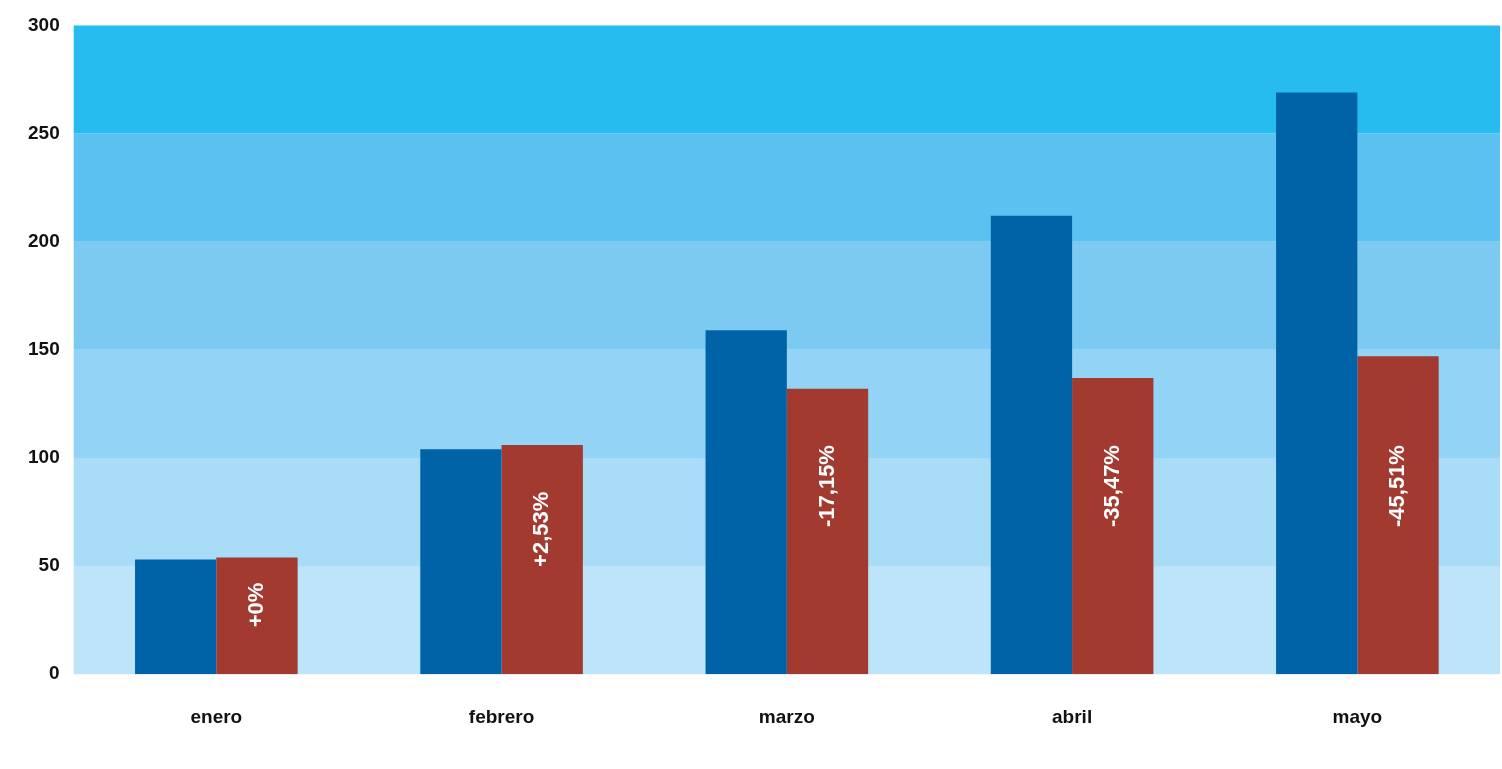 The width and height of the screenshot is (1502, 769). I want to click on y-tick-label: 50, so click(49, 565).